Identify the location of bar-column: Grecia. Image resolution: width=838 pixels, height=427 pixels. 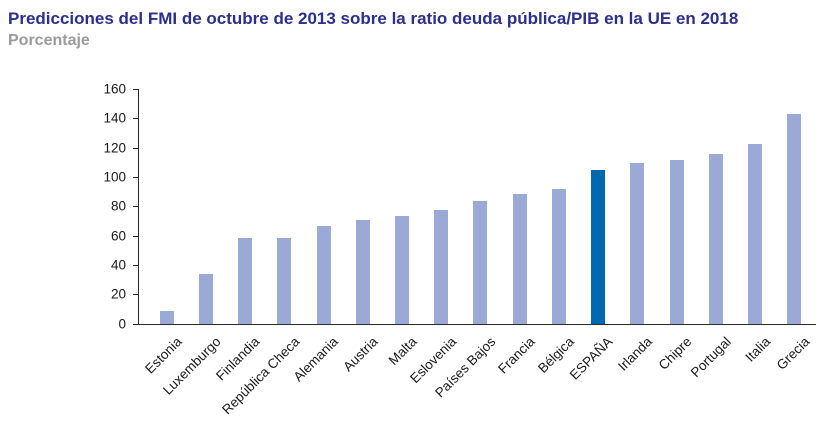
(793, 231).